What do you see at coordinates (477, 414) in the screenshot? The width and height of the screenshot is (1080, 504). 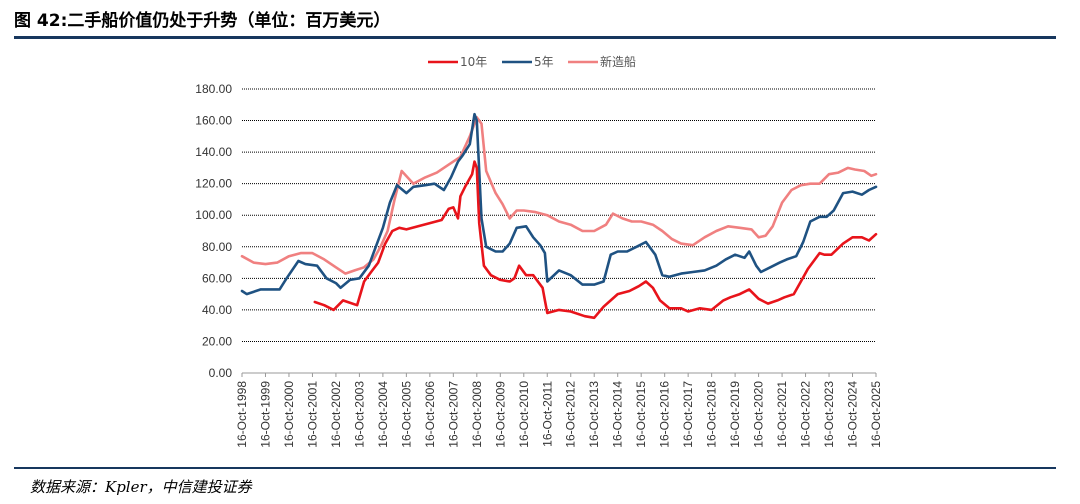 I see `x-tick-label: 16-Oct-2008` at bounding box center [477, 414].